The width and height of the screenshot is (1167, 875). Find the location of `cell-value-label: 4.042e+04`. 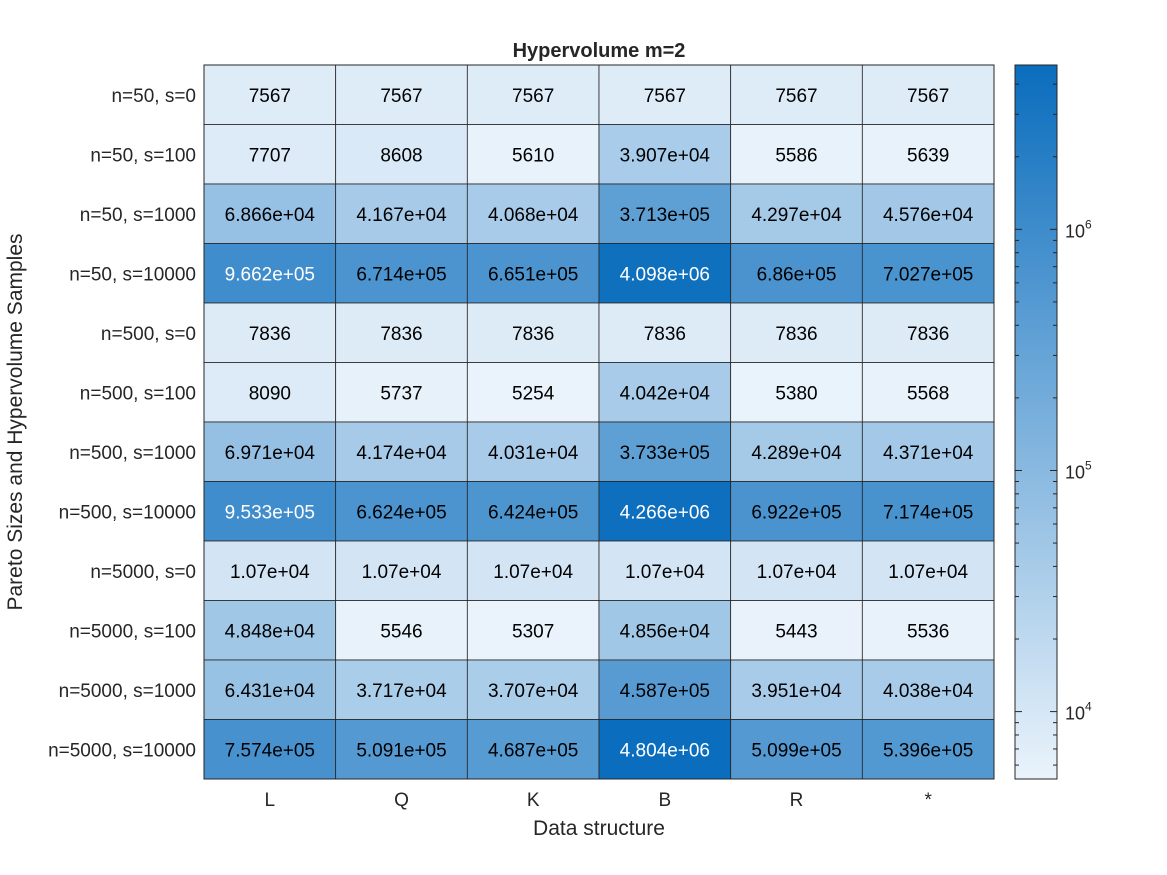

cell-value-label: 4.042e+04 is located at coordinates (665, 393).